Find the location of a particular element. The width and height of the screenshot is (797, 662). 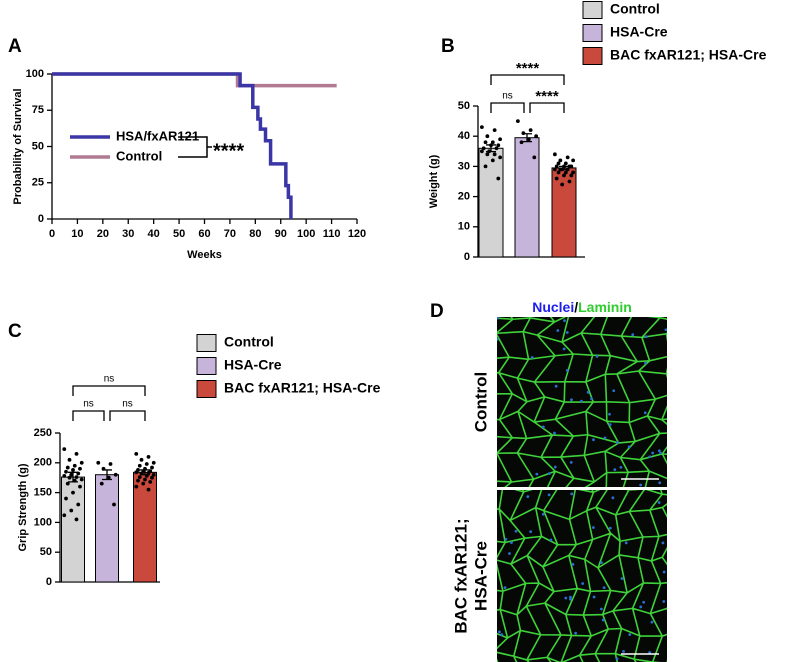

x-tick-label: 60 is located at coordinates (204, 234).